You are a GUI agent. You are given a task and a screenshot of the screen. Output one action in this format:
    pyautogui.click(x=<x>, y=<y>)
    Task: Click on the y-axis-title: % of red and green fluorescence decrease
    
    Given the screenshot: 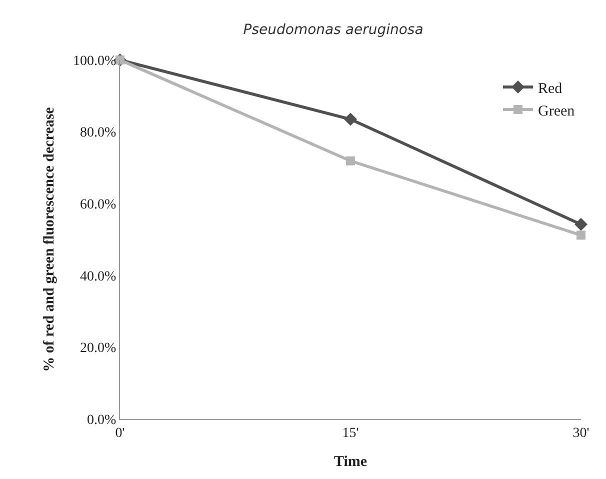 What is the action you would take?
    pyautogui.click(x=49, y=239)
    